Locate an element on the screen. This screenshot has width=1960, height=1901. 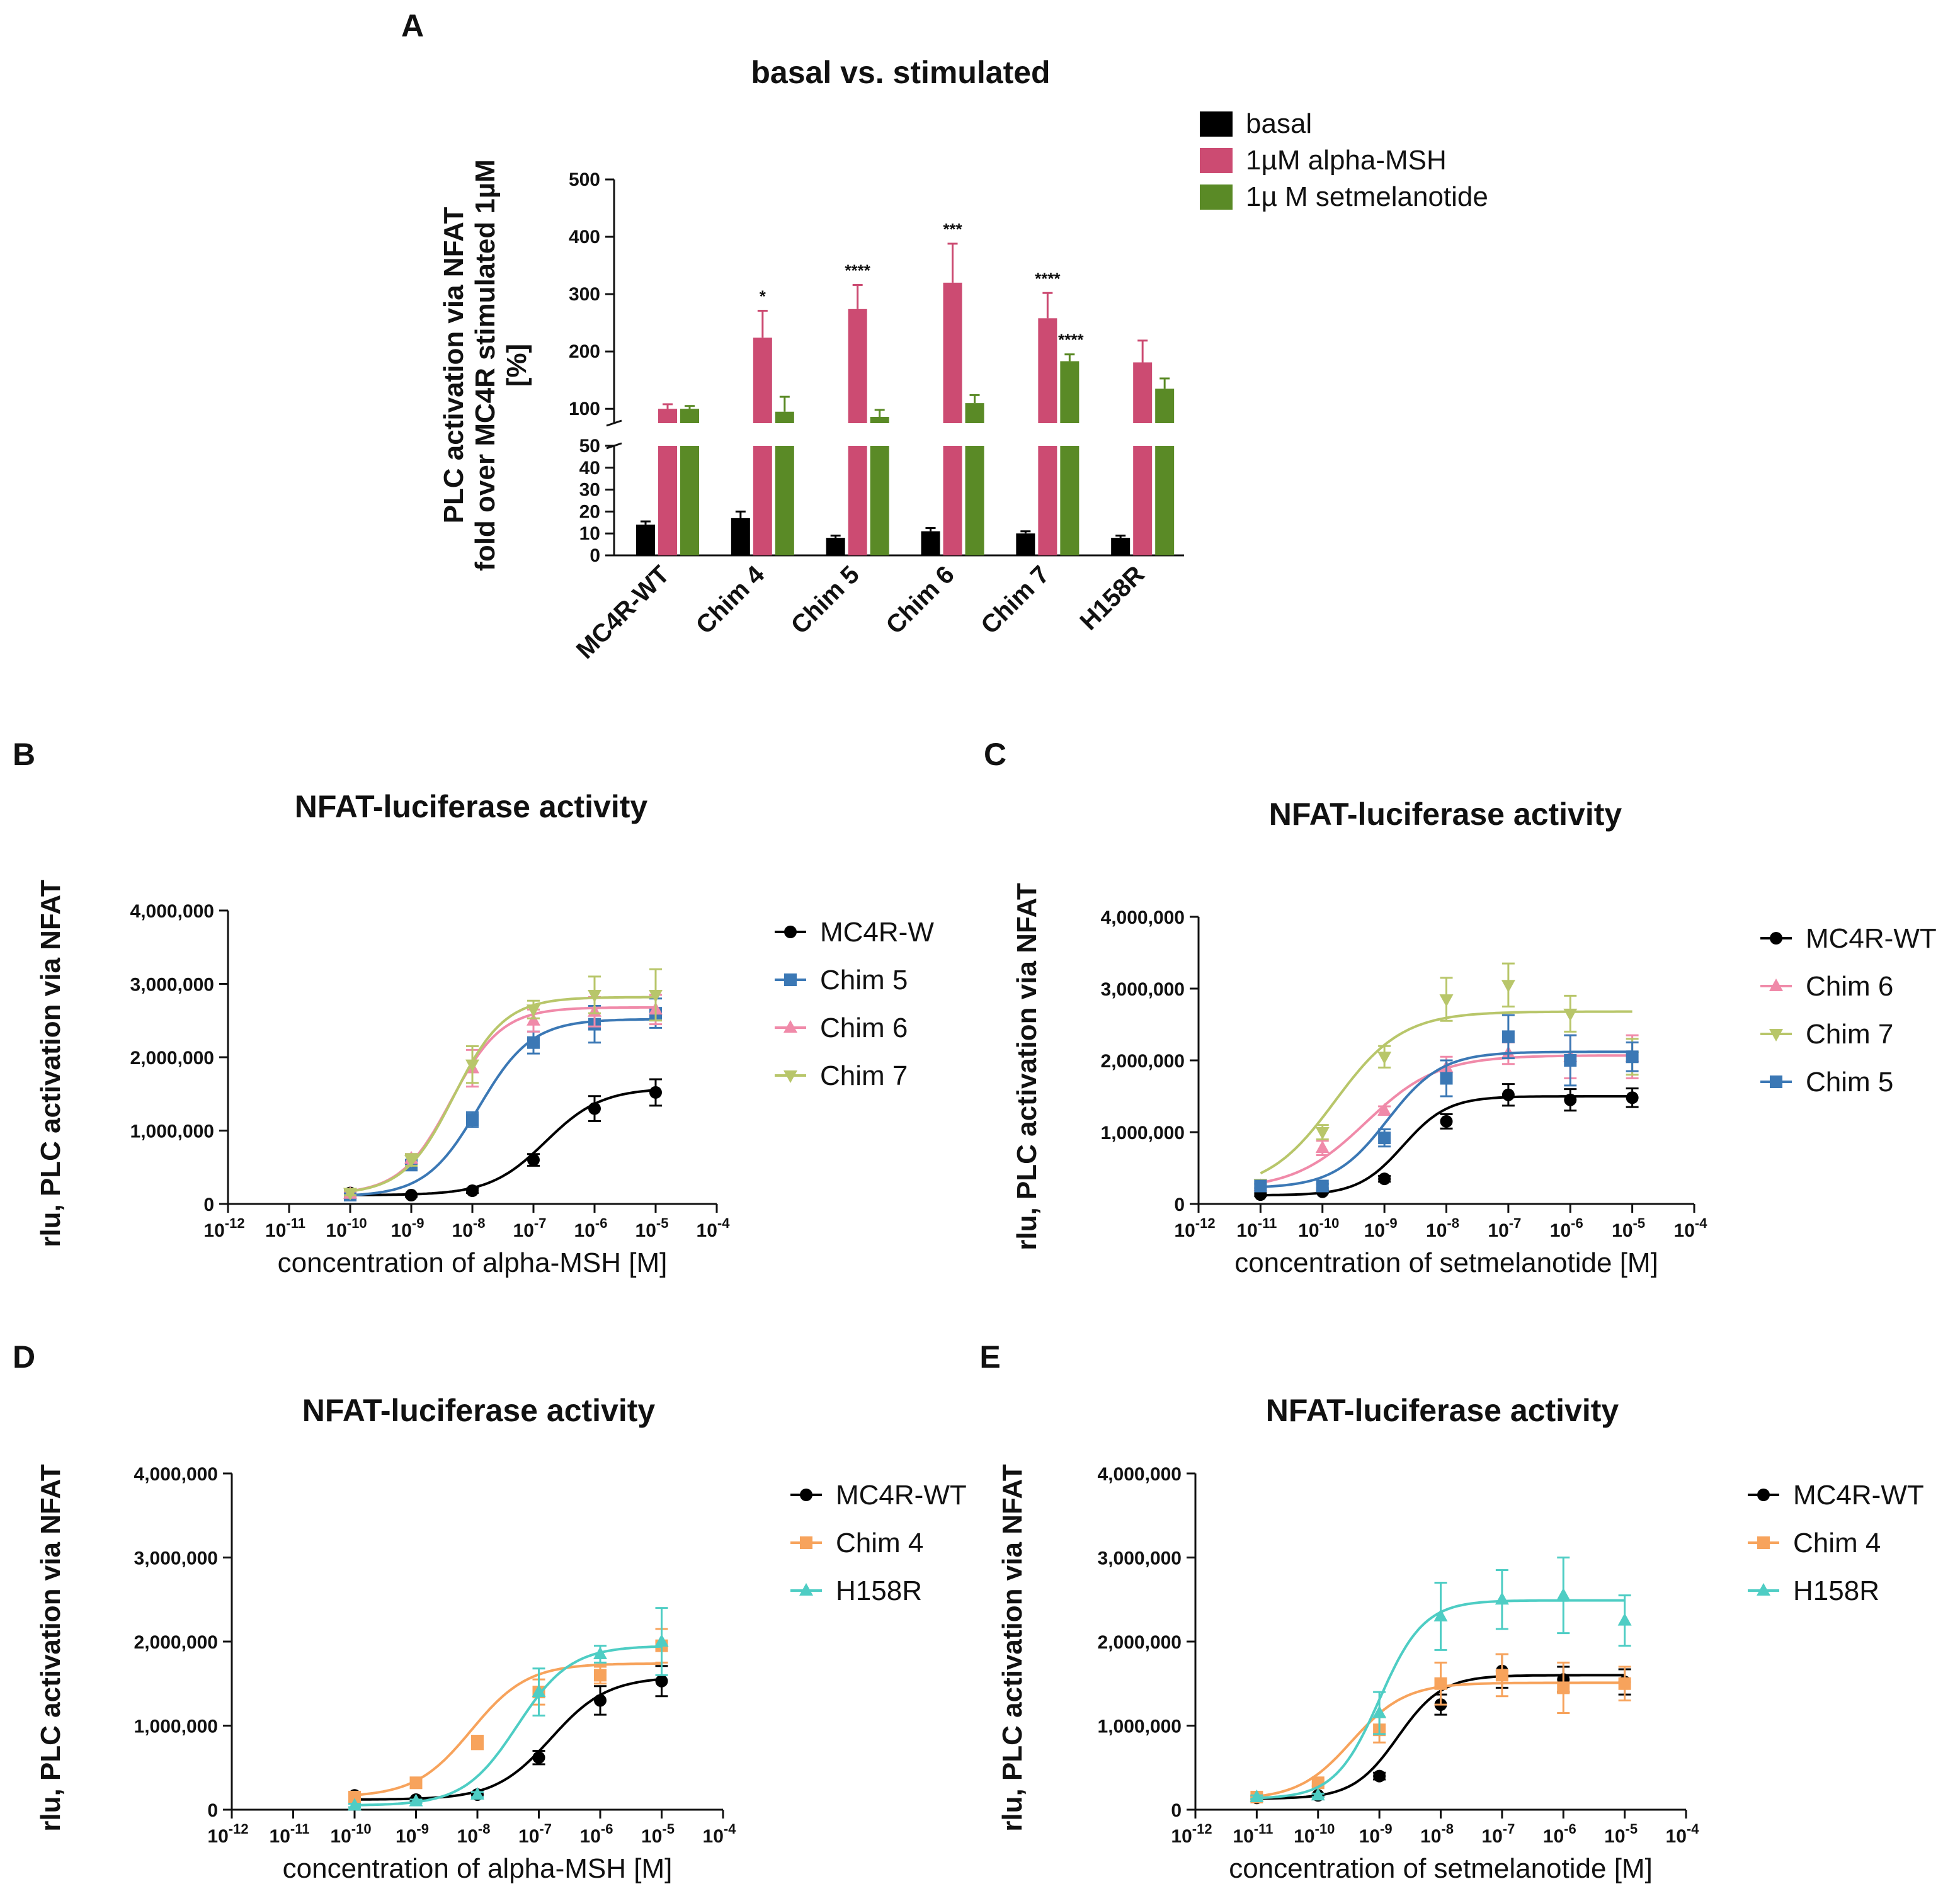
x-tick-label: 10⁻⁸ is located at coordinates (1442, 1228).